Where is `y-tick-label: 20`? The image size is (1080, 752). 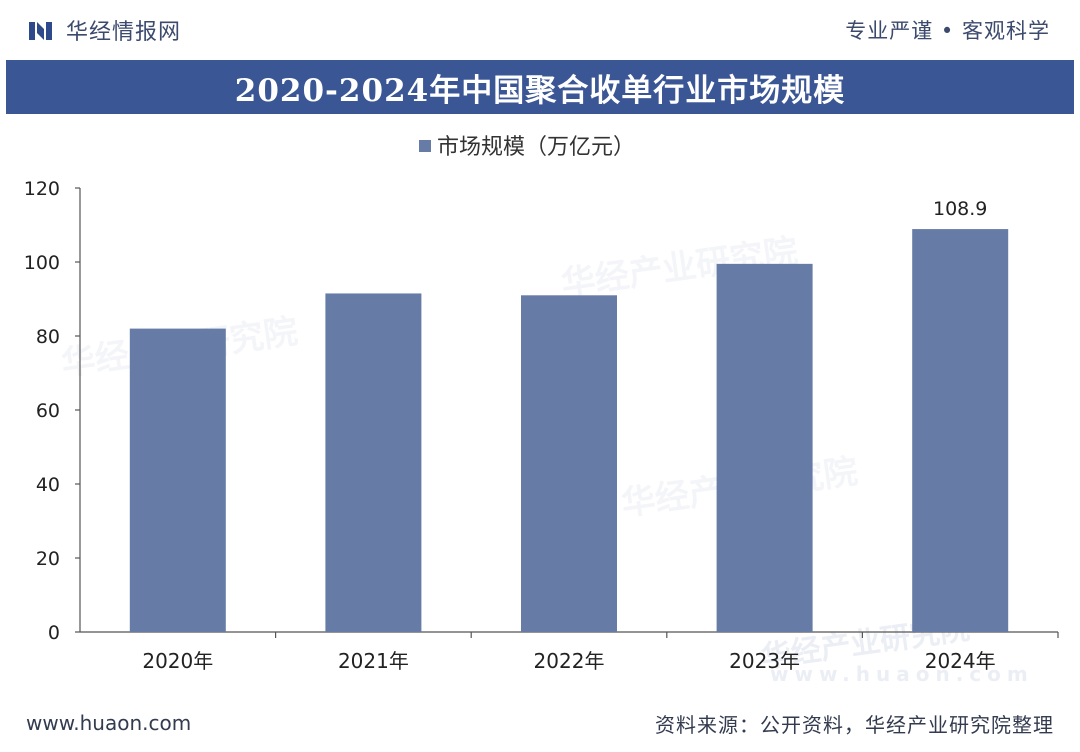
y-tick-label: 20 is located at coordinates (48, 559).